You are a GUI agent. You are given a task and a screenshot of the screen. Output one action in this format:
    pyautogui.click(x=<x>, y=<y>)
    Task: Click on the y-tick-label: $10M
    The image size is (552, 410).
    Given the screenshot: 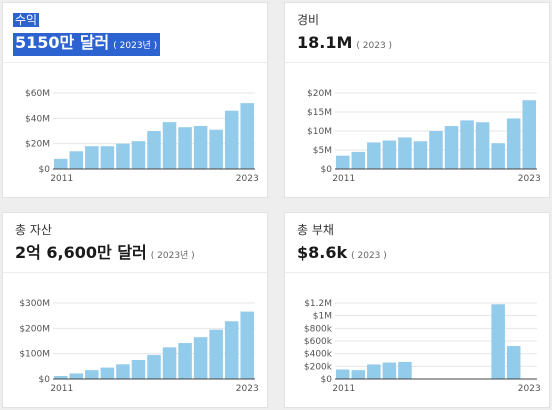 What is the action you would take?
    pyautogui.click(x=319, y=132)
    